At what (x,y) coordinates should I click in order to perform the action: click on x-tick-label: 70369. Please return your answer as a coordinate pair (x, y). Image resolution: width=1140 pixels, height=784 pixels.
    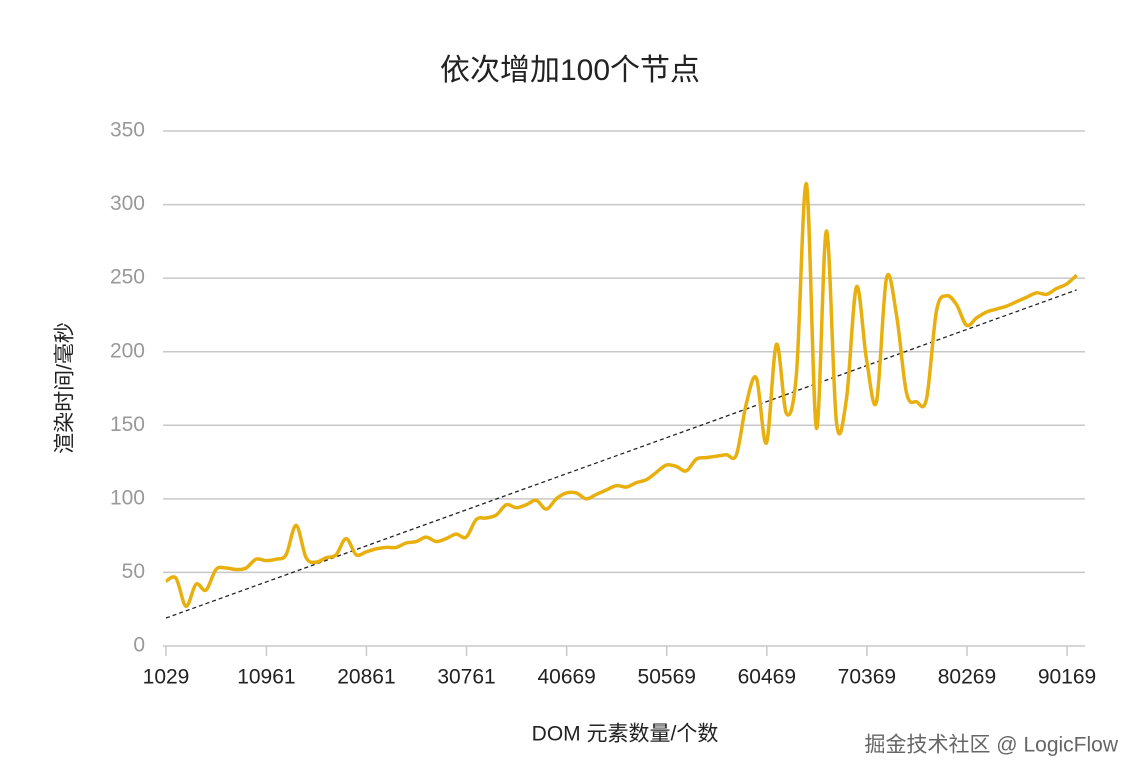
    Looking at the image, I should click on (867, 677).